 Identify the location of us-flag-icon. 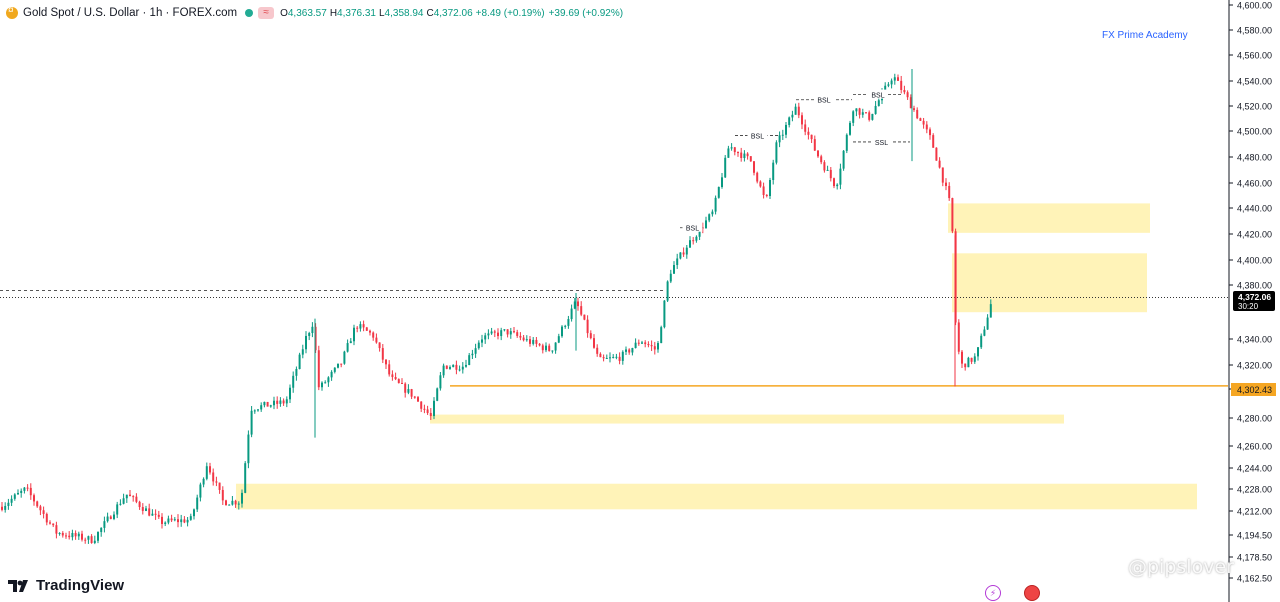
(1032, 593).